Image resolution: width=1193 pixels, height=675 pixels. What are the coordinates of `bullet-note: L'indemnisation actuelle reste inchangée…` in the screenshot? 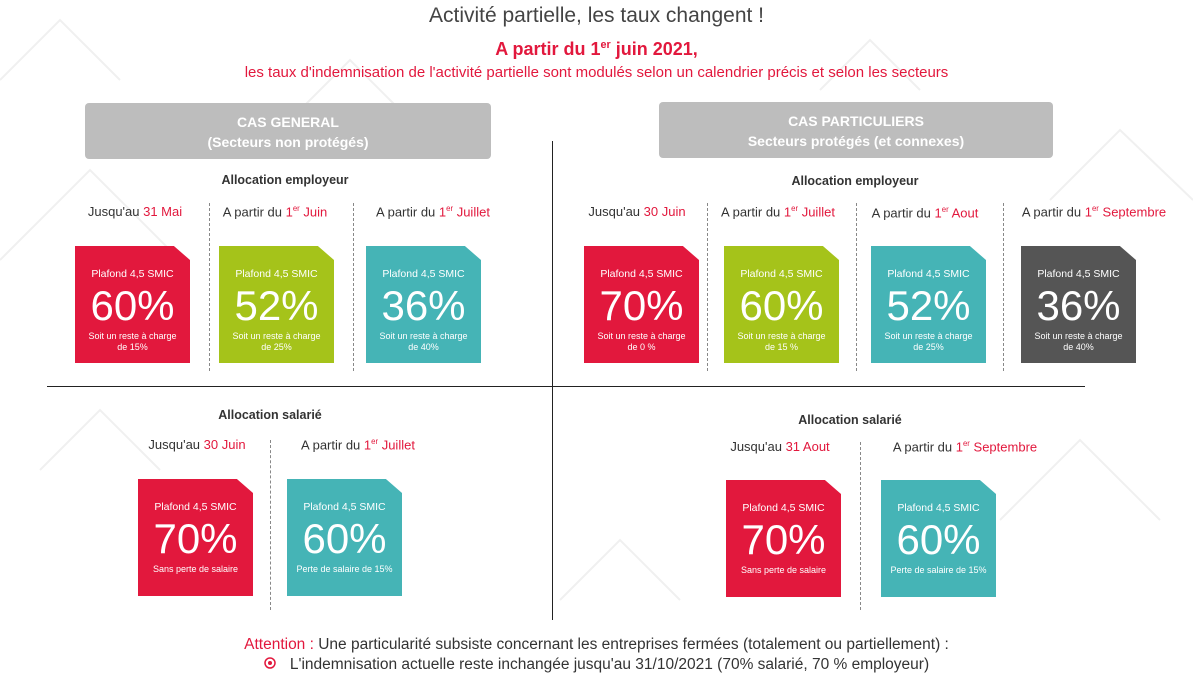 It's located at (596, 665).